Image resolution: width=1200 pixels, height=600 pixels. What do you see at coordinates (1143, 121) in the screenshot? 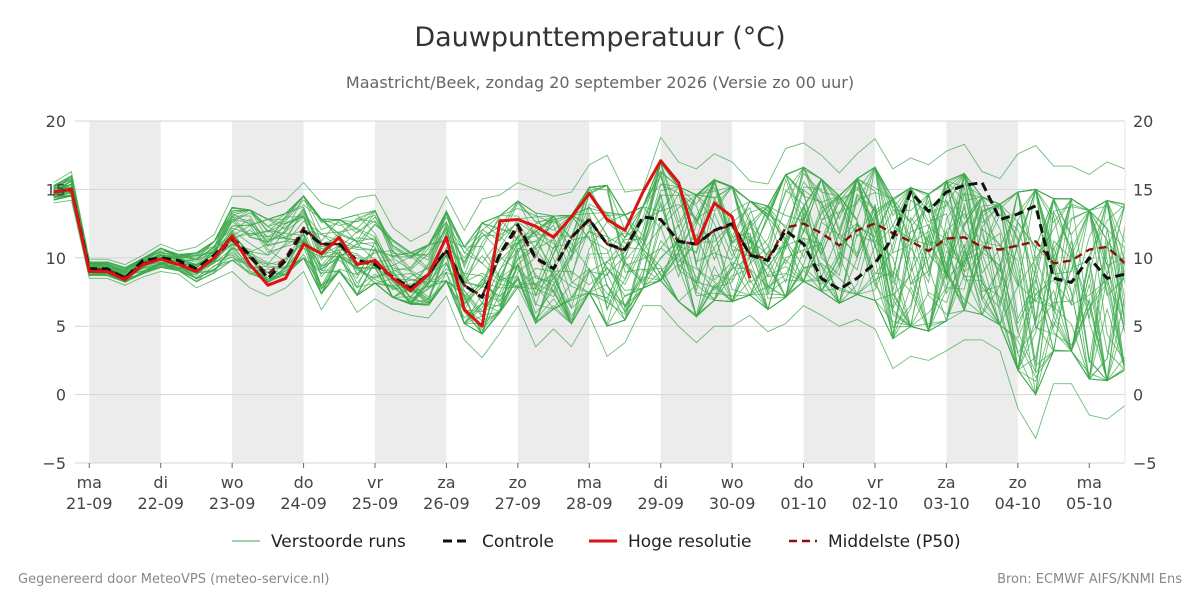
I see `y-tick-label-right: 20` at bounding box center [1143, 121].